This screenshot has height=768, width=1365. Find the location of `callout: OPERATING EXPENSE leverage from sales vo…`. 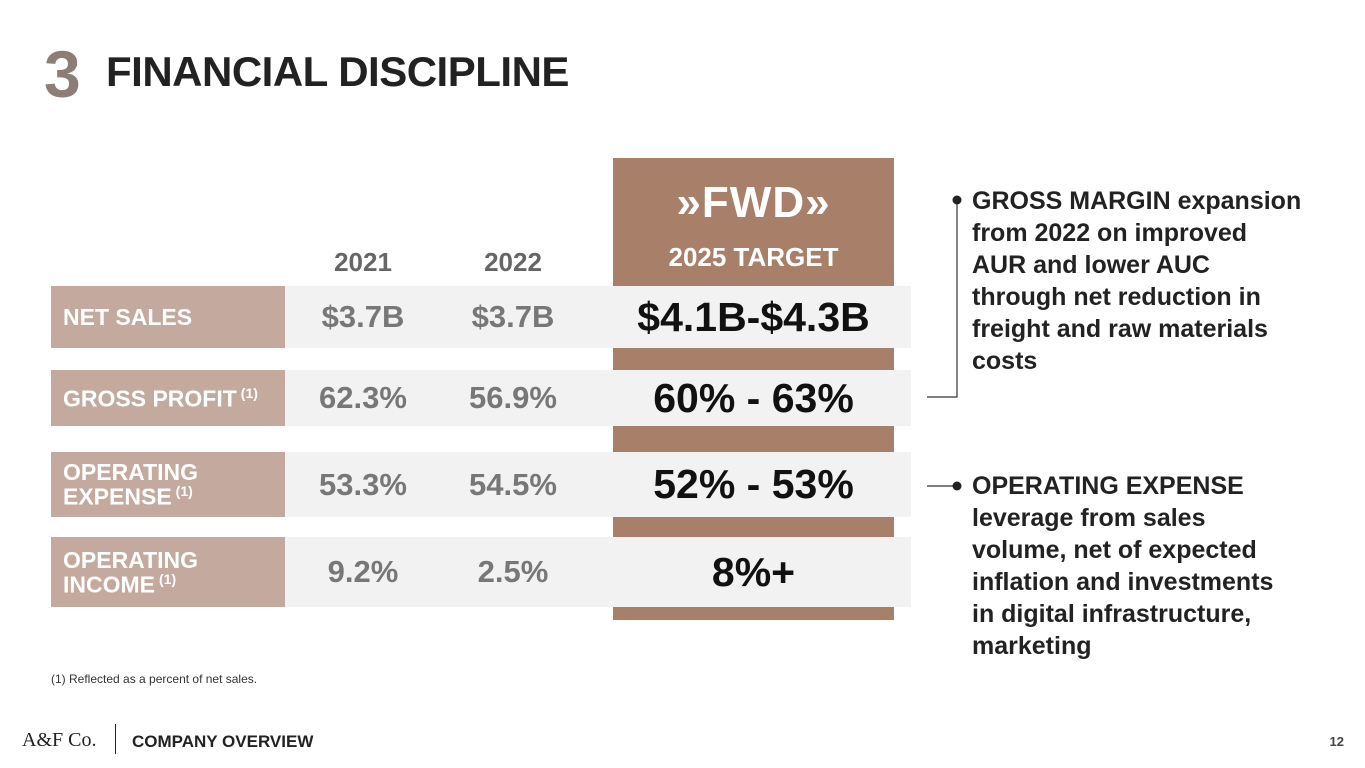

callout: OPERATING EXPENSE leverage from sales vo… is located at coordinates (1137, 566).